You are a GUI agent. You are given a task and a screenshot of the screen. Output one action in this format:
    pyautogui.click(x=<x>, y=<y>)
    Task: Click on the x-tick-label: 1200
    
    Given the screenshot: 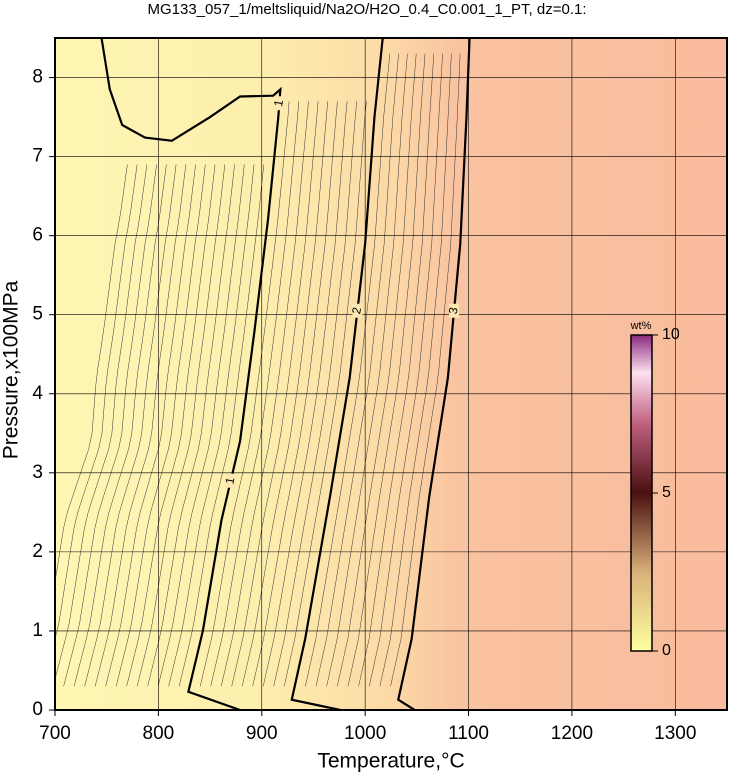 What is the action you would take?
    pyautogui.click(x=572, y=733)
    